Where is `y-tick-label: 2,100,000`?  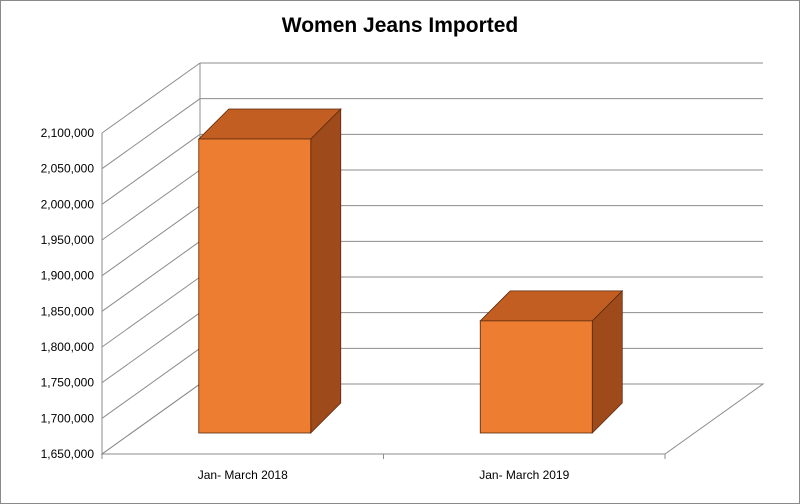 y-tick-label: 2,100,000 is located at coordinates (68, 133).